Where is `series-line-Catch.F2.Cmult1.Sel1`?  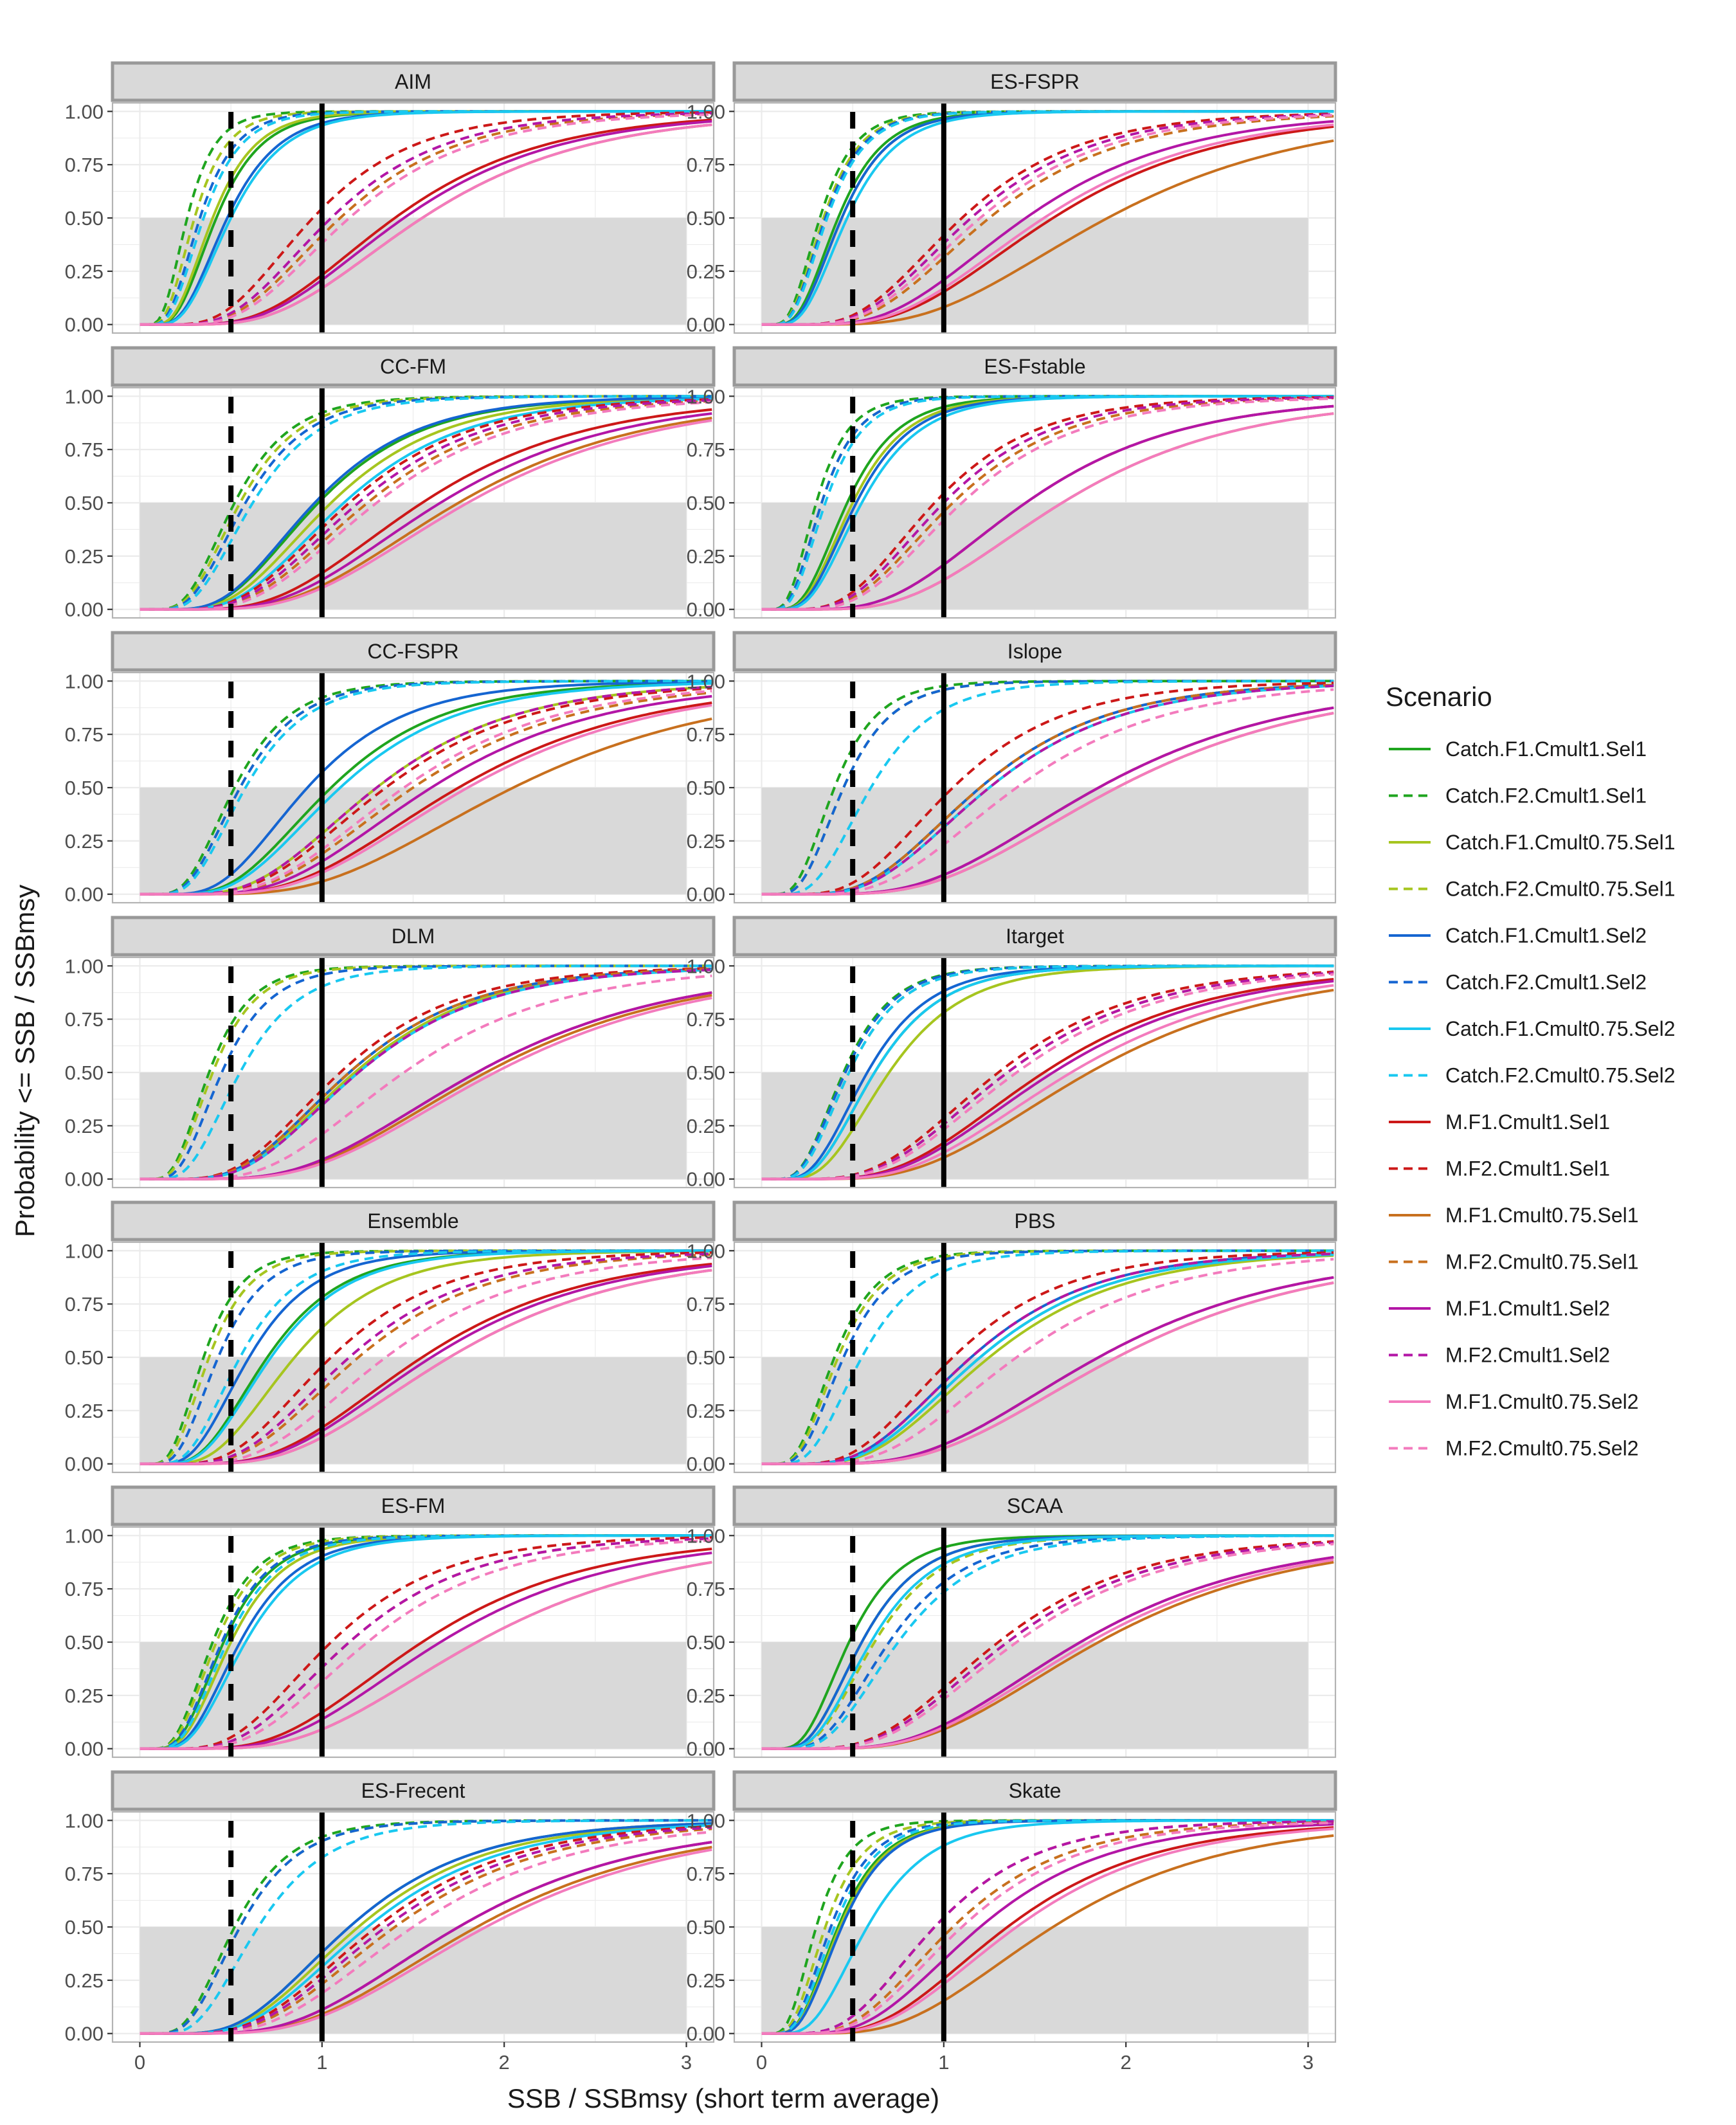
series-line-Catch.F2.Cmult1.Sel1 is located at coordinates (426, 1357).